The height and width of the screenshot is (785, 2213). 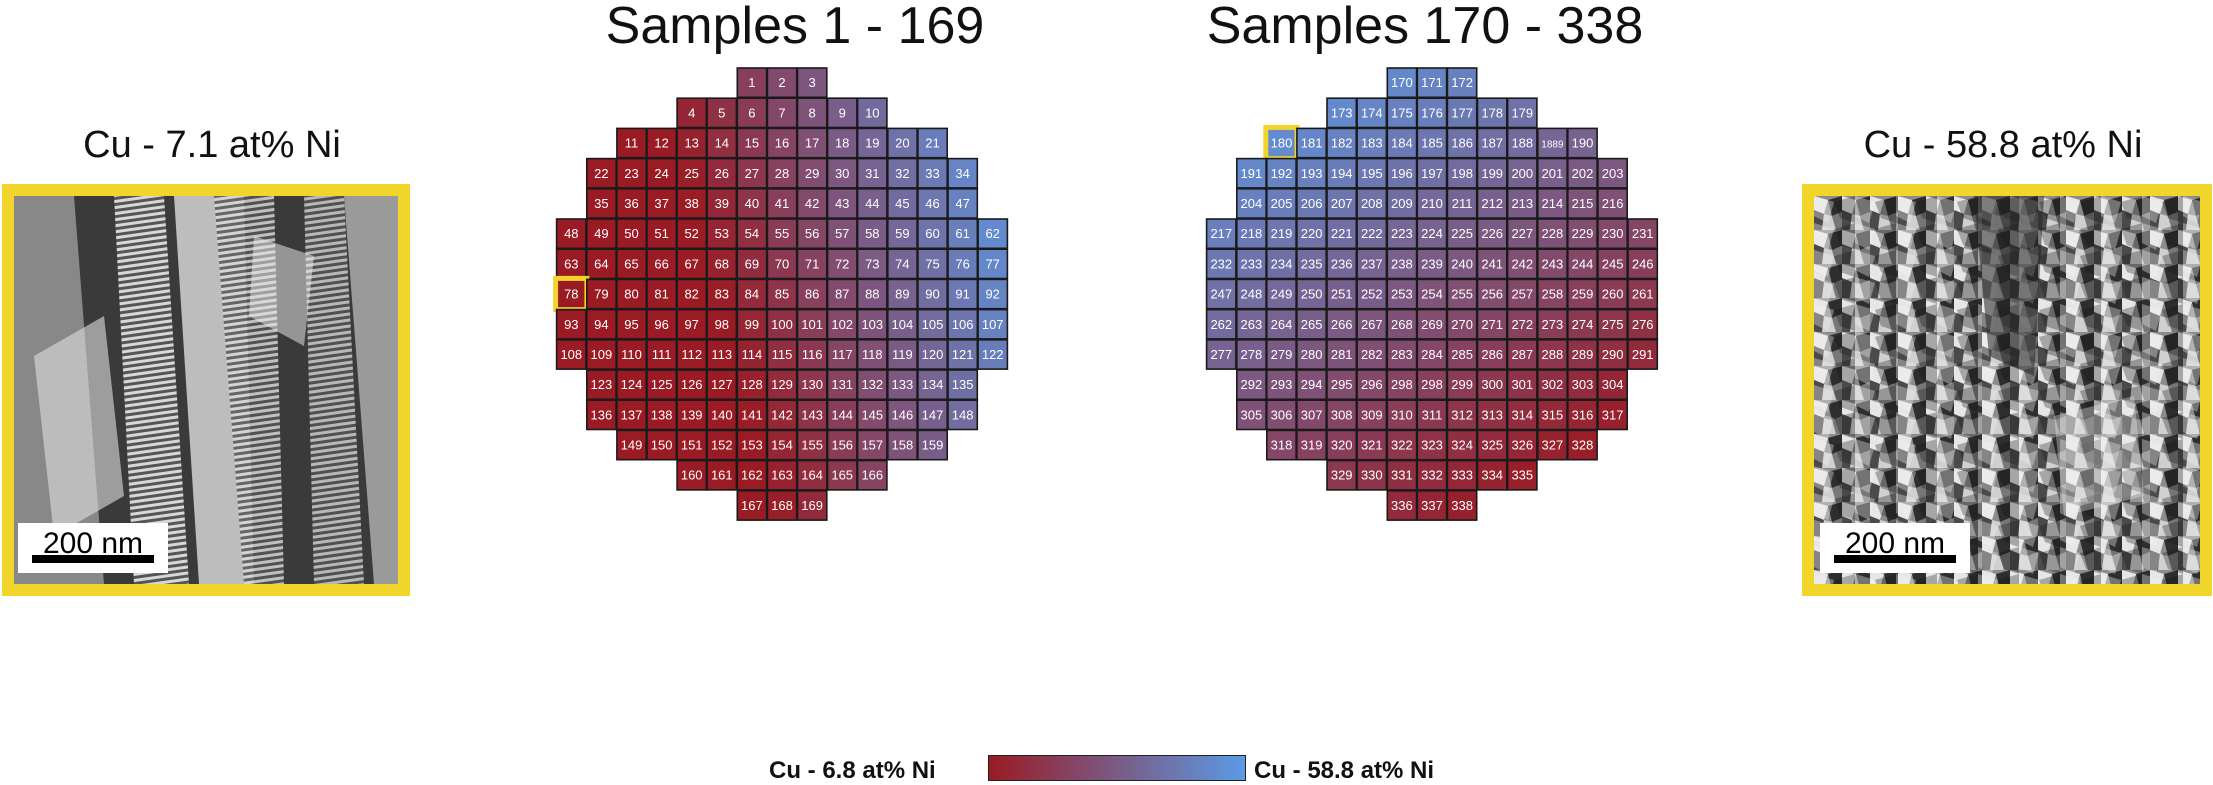 What do you see at coordinates (722, 384) in the screenshot?
I see `sample-number: 127` at bounding box center [722, 384].